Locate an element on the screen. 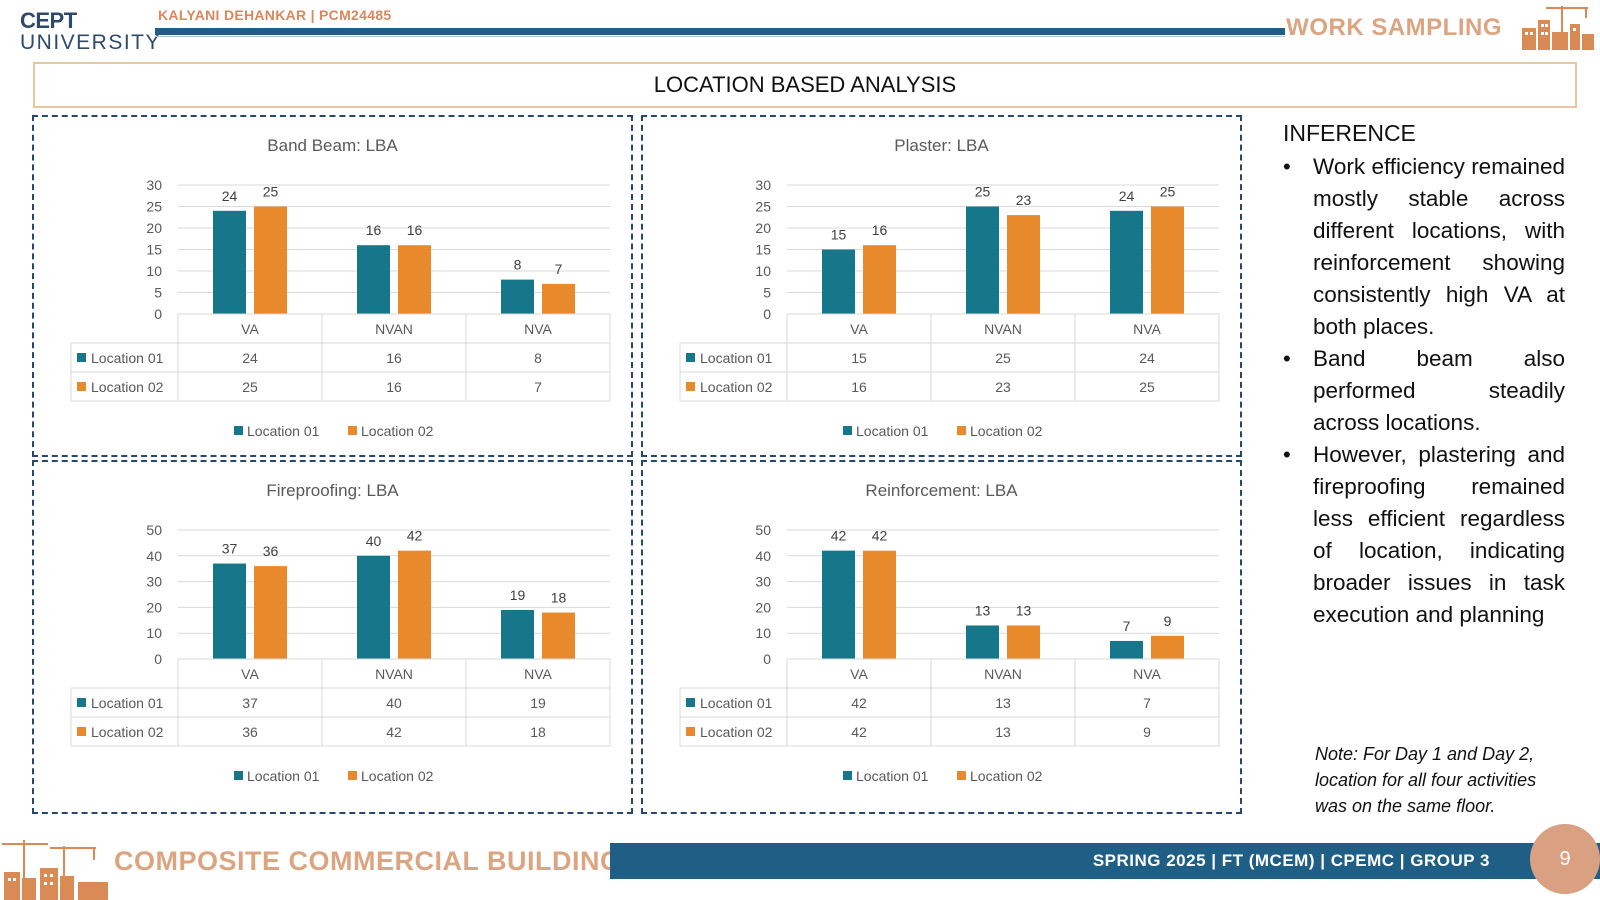 Image resolution: width=1600 pixels, height=900 pixels. y-tick-label: 50 is located at coordinates (763, 530).